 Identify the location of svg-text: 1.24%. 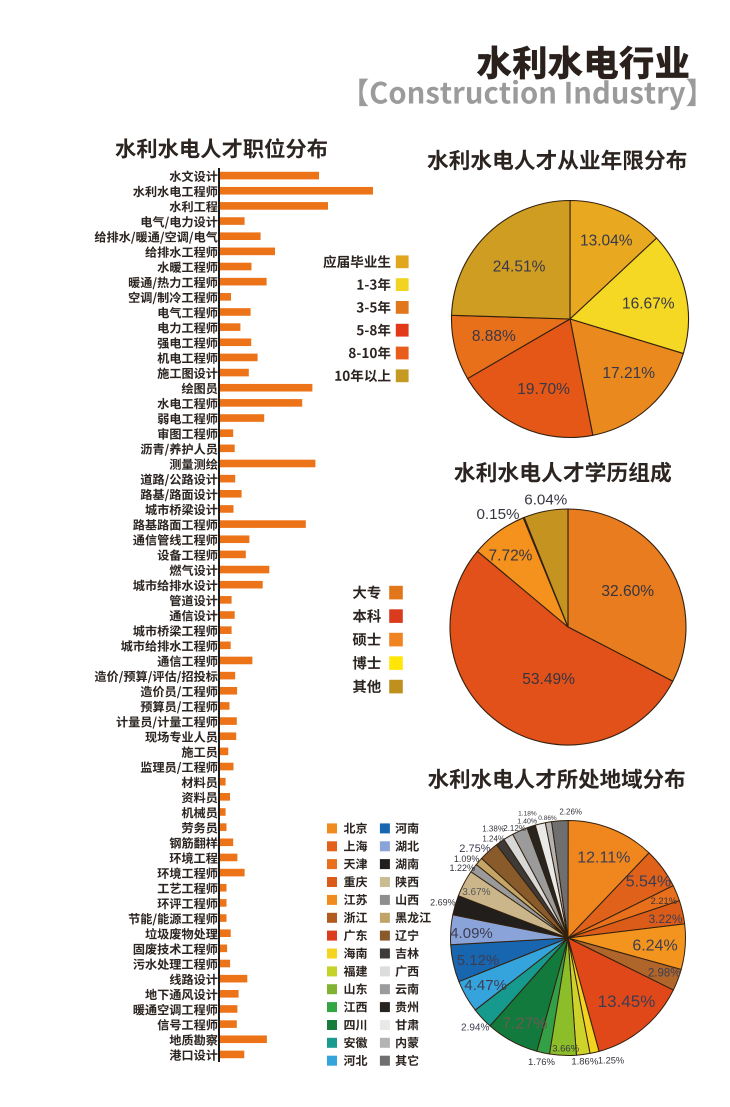
(493, 839).